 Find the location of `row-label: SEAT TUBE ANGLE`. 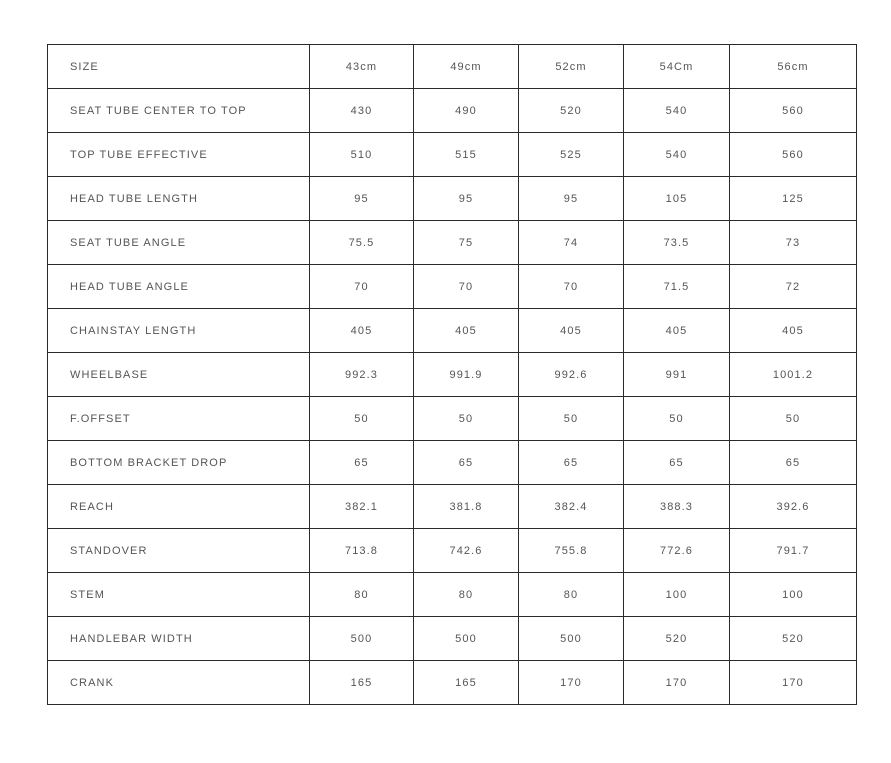

row-label: SEAT TUBE ANGLE is located at coordinates (178, 242).